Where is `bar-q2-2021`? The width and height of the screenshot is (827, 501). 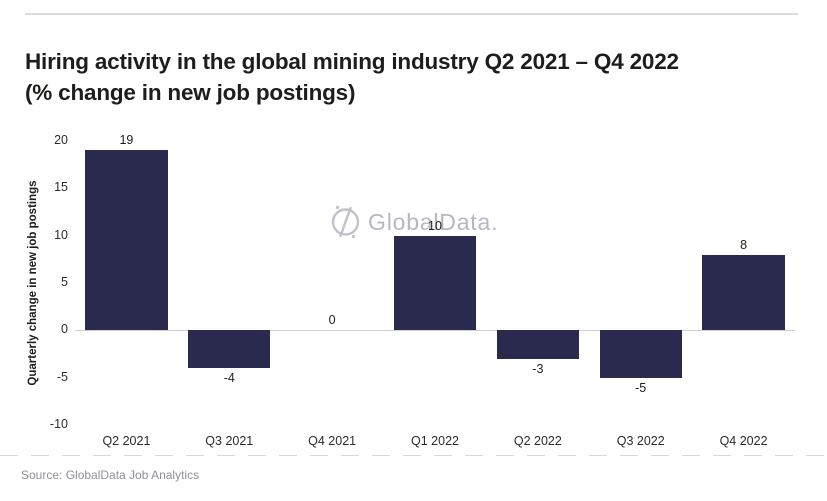
bar-q2-2021 is located at coordinates (126, 240).